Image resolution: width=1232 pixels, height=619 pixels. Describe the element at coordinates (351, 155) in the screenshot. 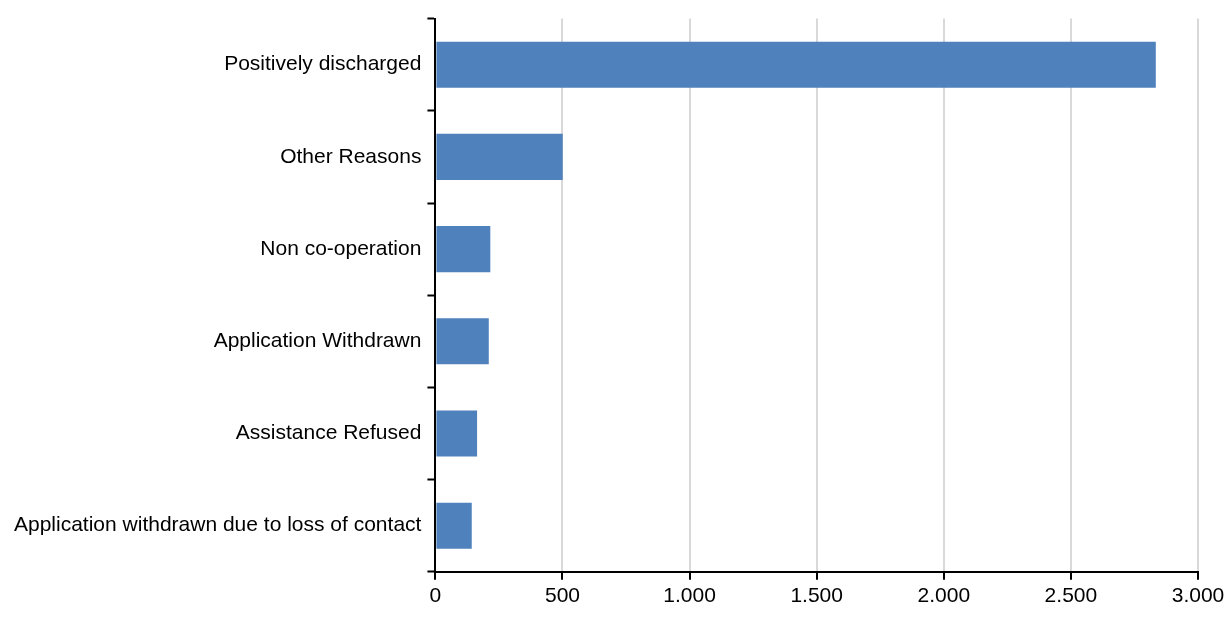

I see `y-tick-label: Other Reasons` at that location.